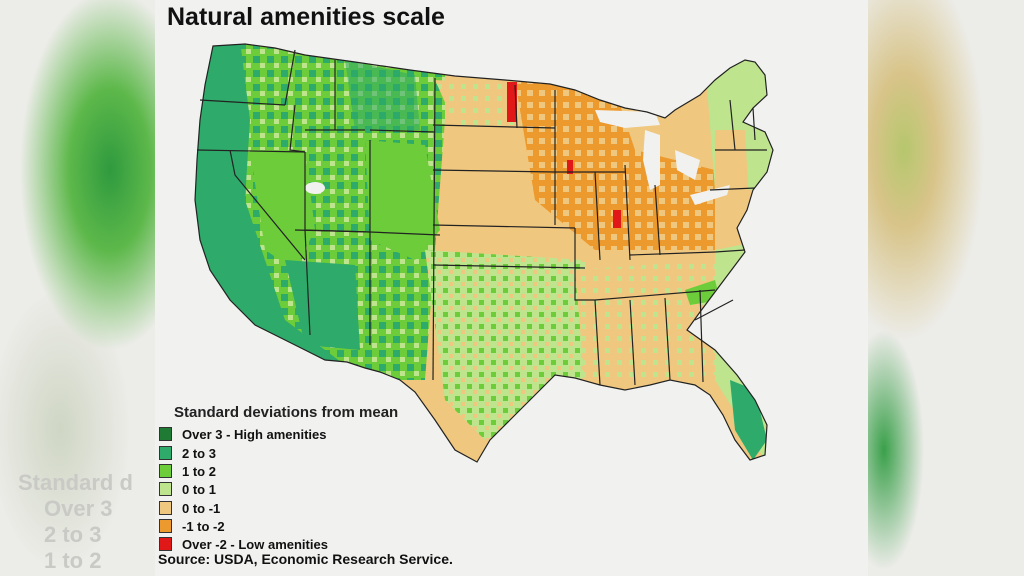 The width and height of the screenshot is (1024, 576). I want to click on ghost-legend-text: Standard d Over 3 2 to 3 1 to 2, so click(75, 521).